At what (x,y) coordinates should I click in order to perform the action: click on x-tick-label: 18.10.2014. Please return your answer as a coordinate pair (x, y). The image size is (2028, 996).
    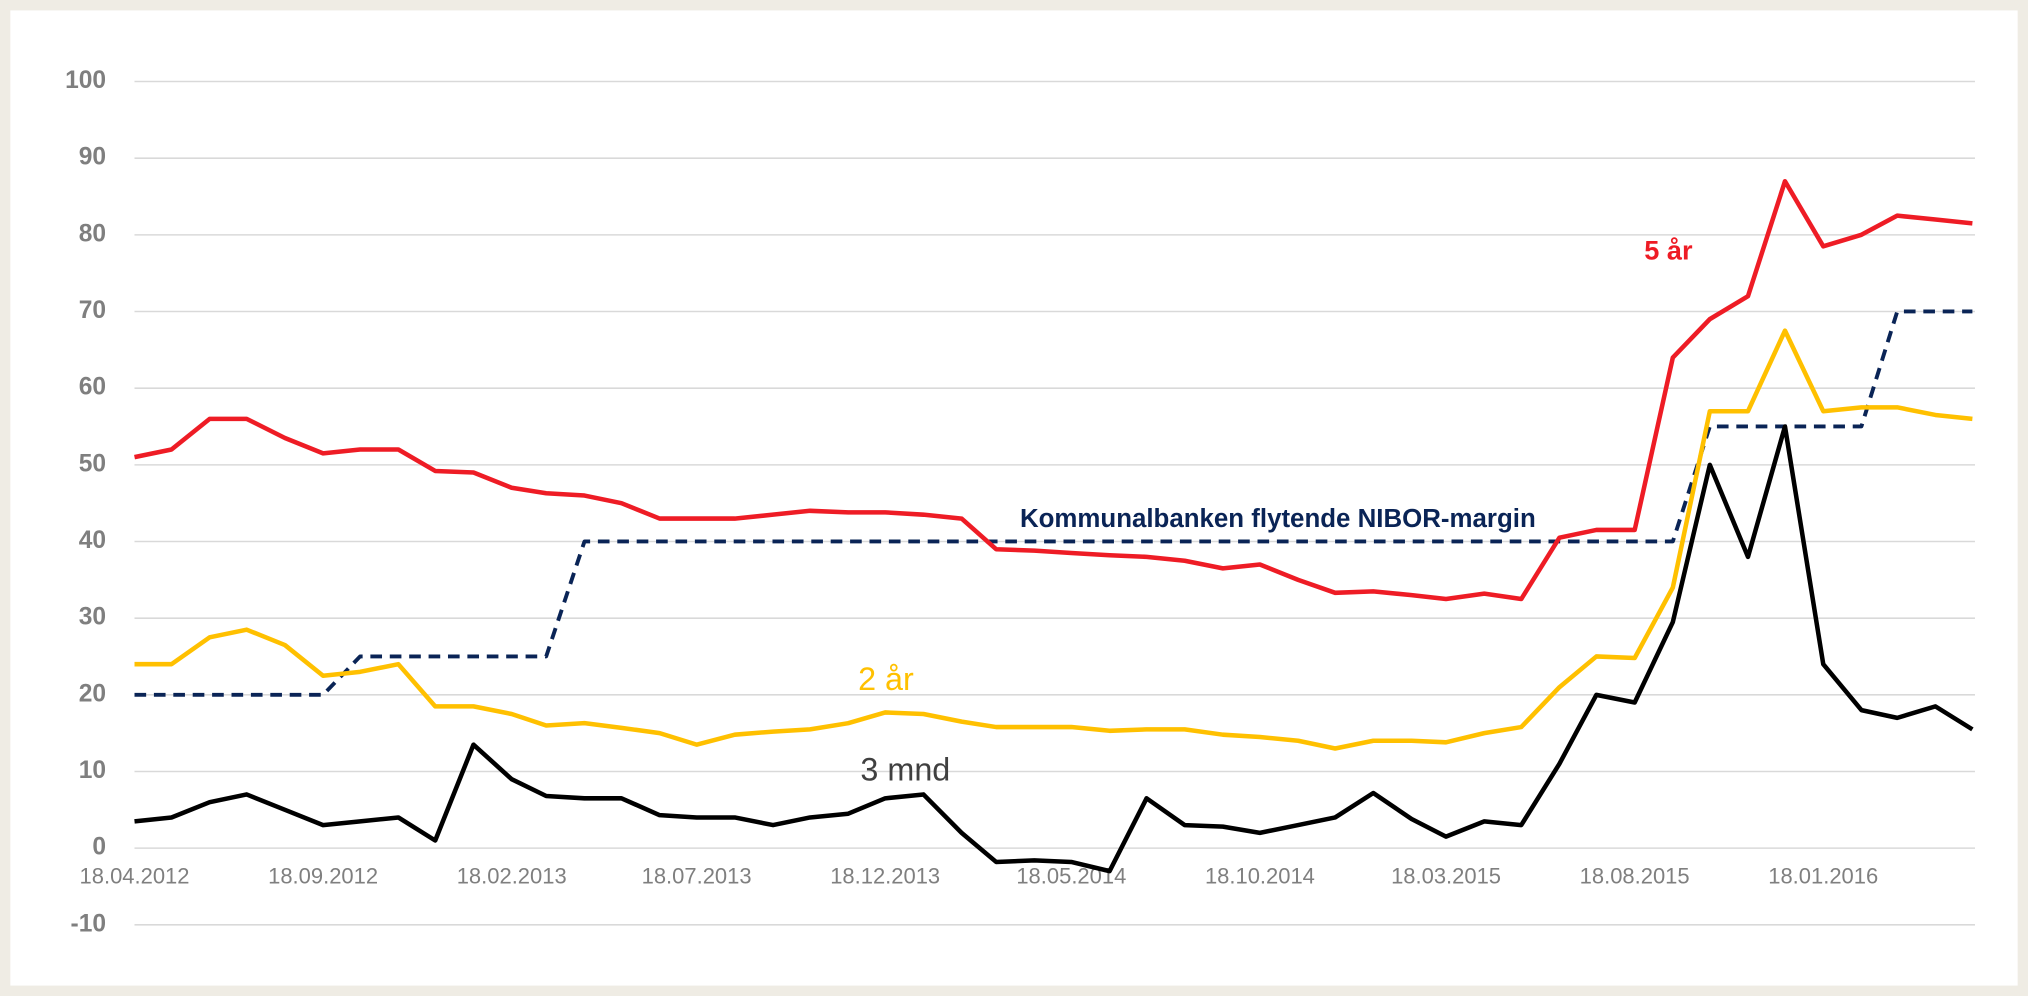
    Looking at the image, I should click on (1260, 876).